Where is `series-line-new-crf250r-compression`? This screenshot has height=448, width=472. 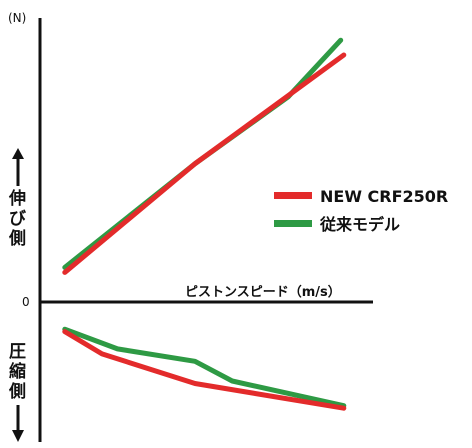 series-line-new-crf250r-compression is located at coordinates (204, 370).